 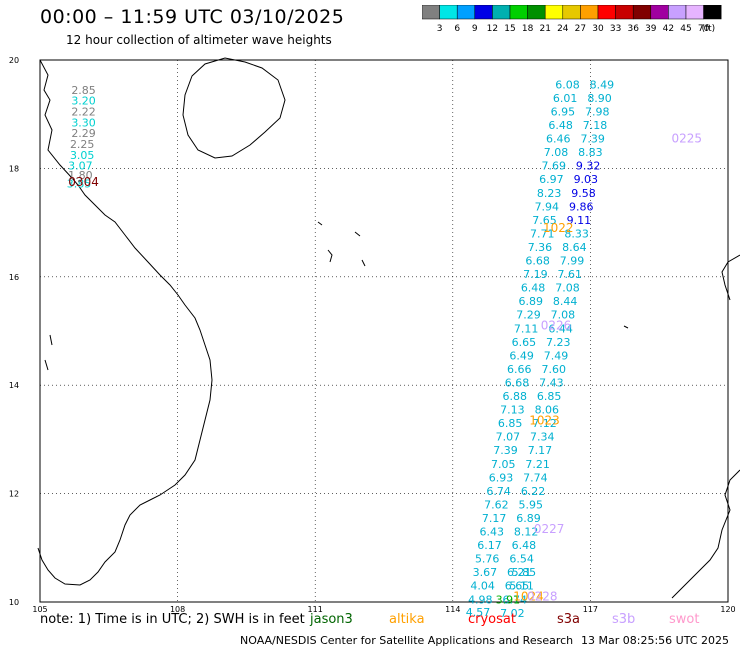 I want to click on wave-height-label: 7.99, so click(x=572, y=261).